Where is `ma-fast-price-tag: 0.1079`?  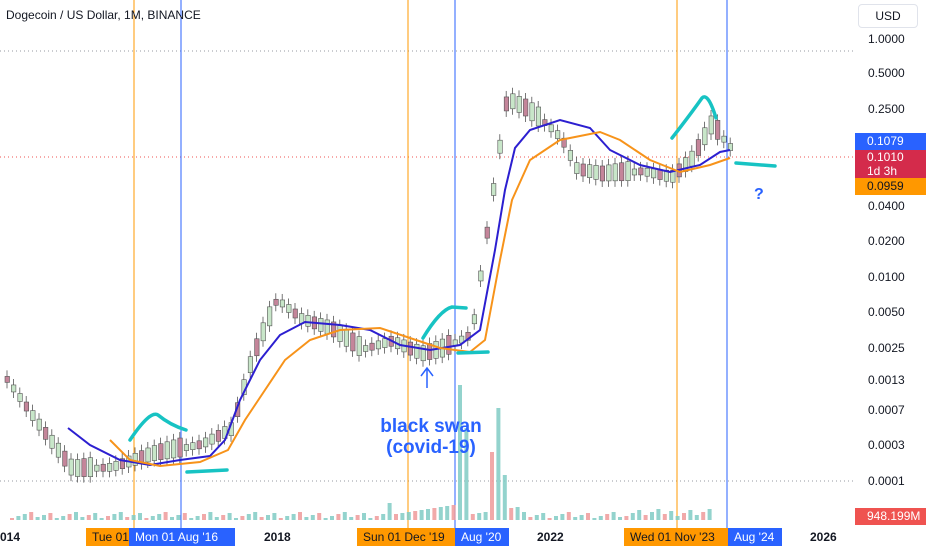 ma-fast-price-tag: 0.1079 is located at coordinates (890, 141).